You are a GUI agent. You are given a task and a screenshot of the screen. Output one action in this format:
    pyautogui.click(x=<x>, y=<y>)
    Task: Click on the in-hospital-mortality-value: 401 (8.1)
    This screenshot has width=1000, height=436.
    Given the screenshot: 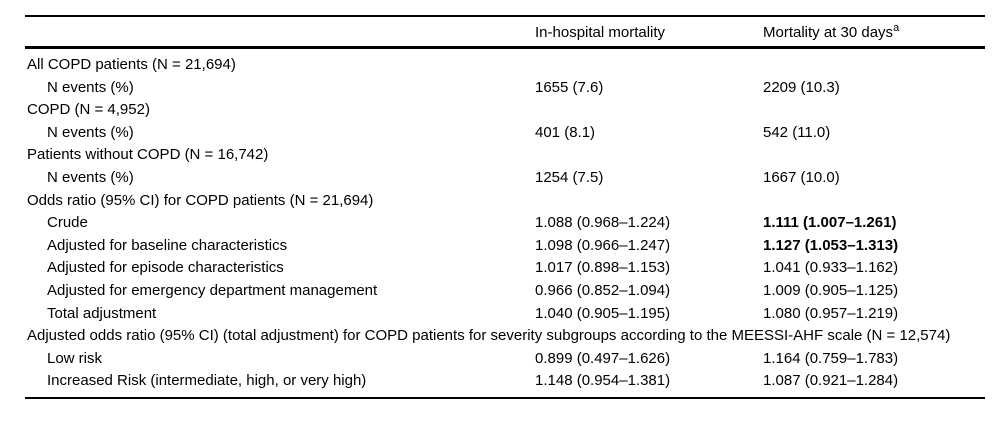 What is the action you would take?
    pyautogui.click(x=565, y=132)
    